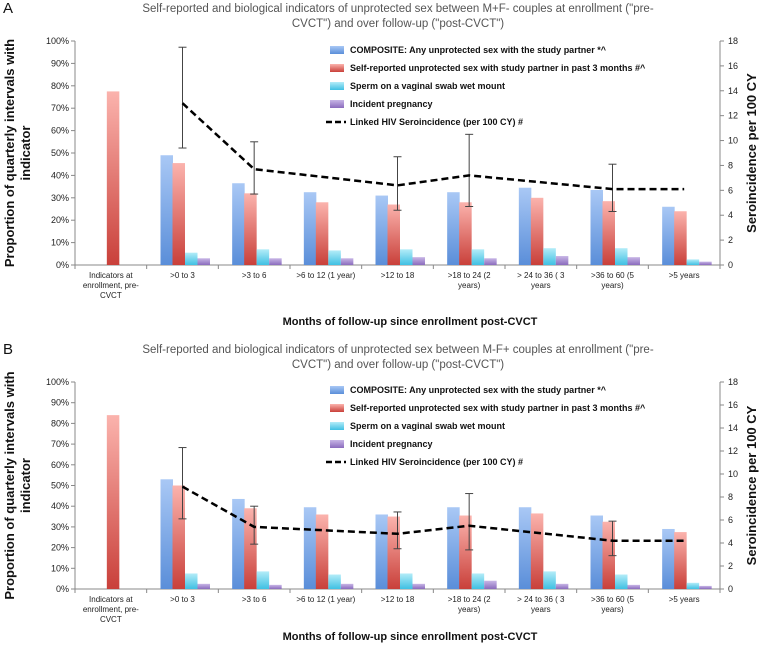 The width and height of the screenshot is (765, 650). I want to click on x-tick-label: > 24 to 36 ( 3, so click(541, 275).